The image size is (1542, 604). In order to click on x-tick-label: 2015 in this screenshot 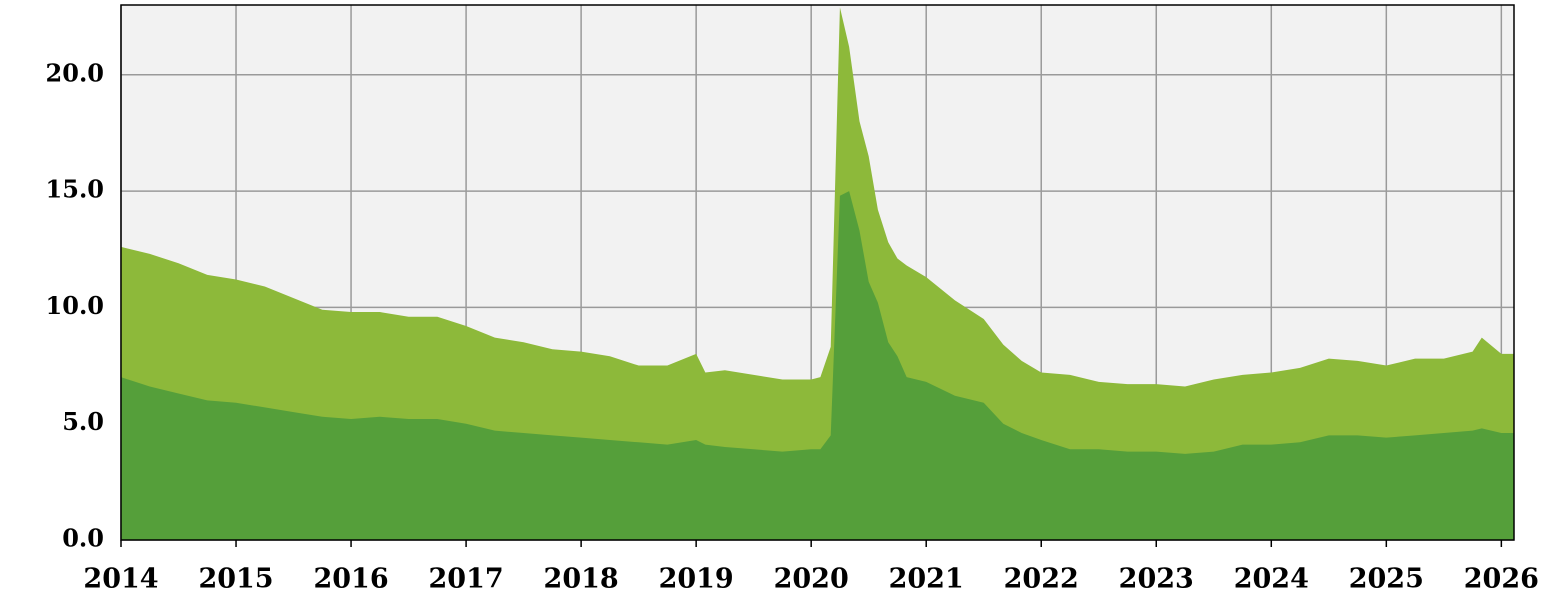, I will do `click(235, 579)`.